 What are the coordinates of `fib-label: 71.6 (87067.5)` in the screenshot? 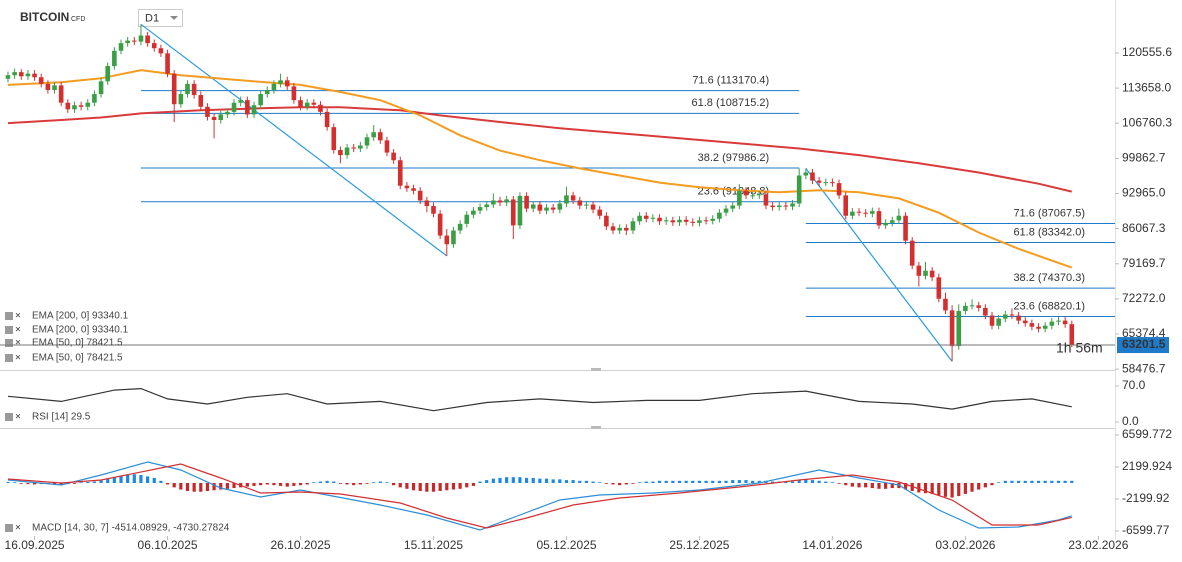 It's located at (1049, 213).